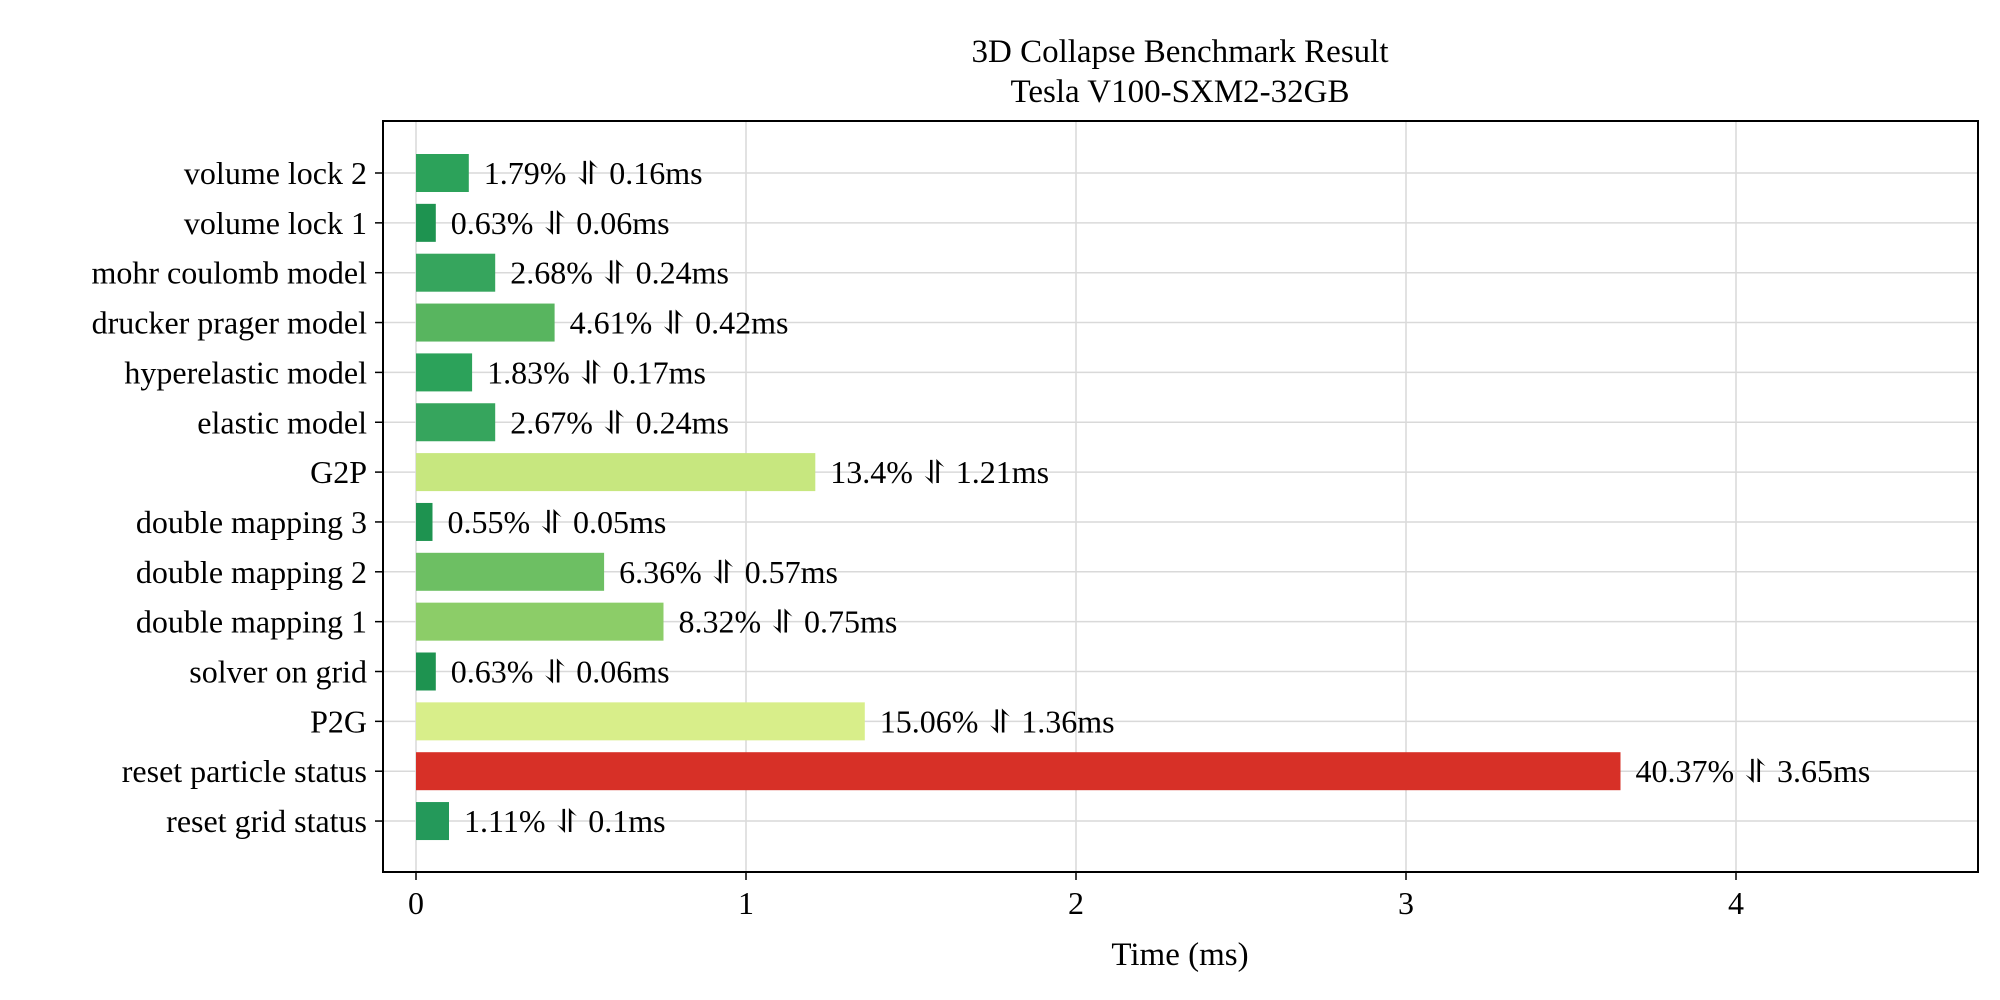 The image size is (2000, 1000). I want to click on bar-value-label: 13.4% ⥯ 1.21ms, so click(939, 472).